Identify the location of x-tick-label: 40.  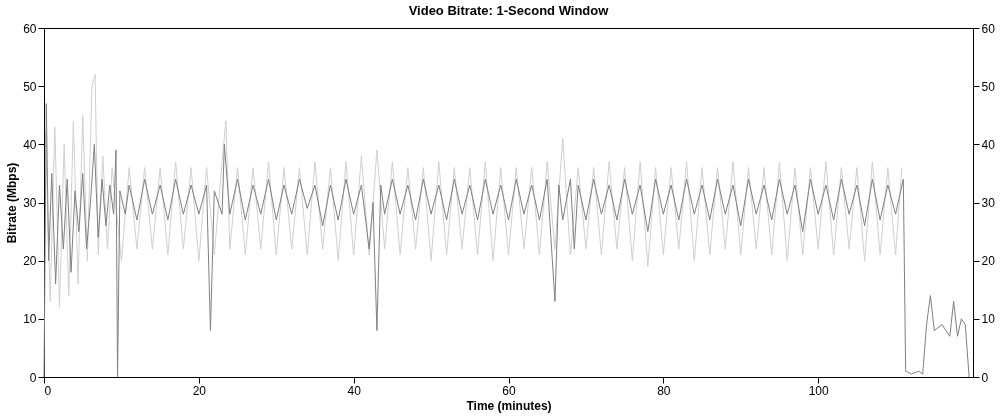
(354, 390).